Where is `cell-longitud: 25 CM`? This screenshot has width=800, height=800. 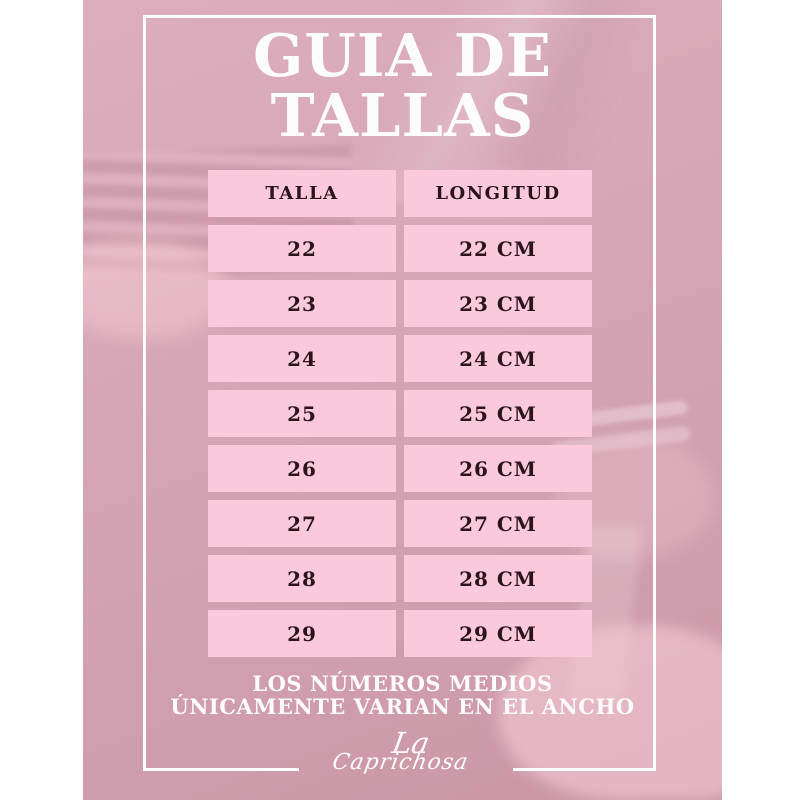
cell-longitud: 25 CM is located at coordinates (498, 413).